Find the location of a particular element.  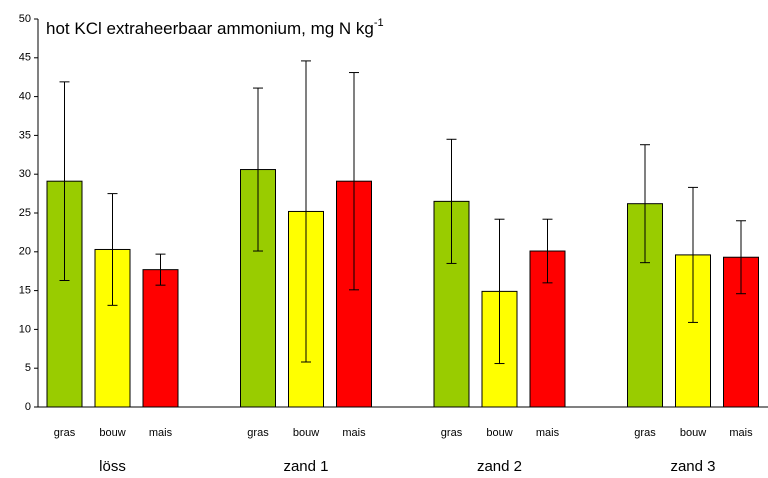

y-tick-label: 15 is located at coordinates (25, 291).